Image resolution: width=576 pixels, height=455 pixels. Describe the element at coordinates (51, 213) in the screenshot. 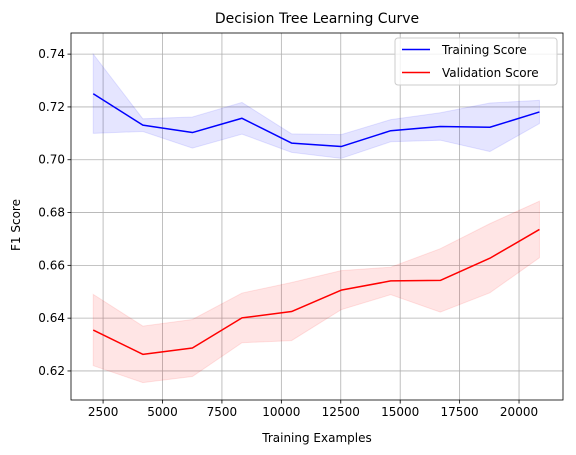

I see `y-tick-label: 0.68` at that location.